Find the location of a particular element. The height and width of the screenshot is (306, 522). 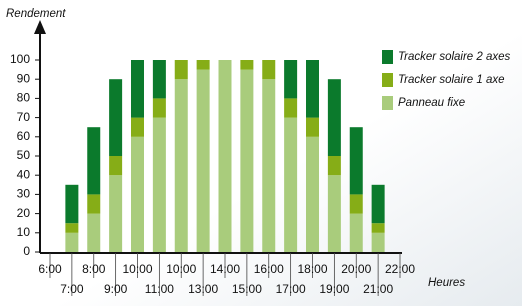

legend-label: Tracker solaire 1 axe is located at coordinates (451, 80).